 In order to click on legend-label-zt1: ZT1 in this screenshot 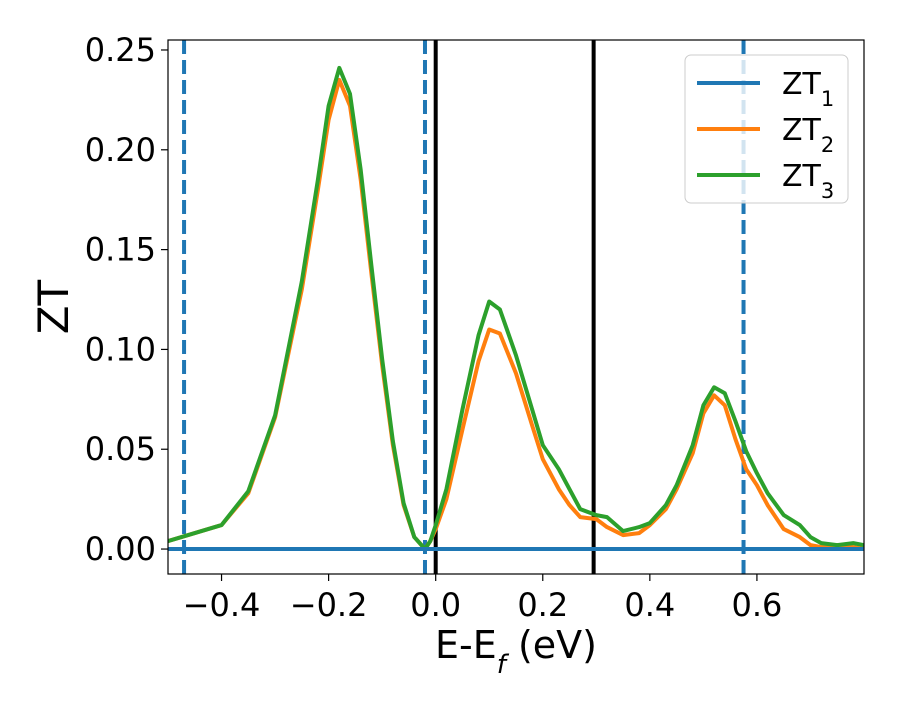, I will do `click(808, 89)`.